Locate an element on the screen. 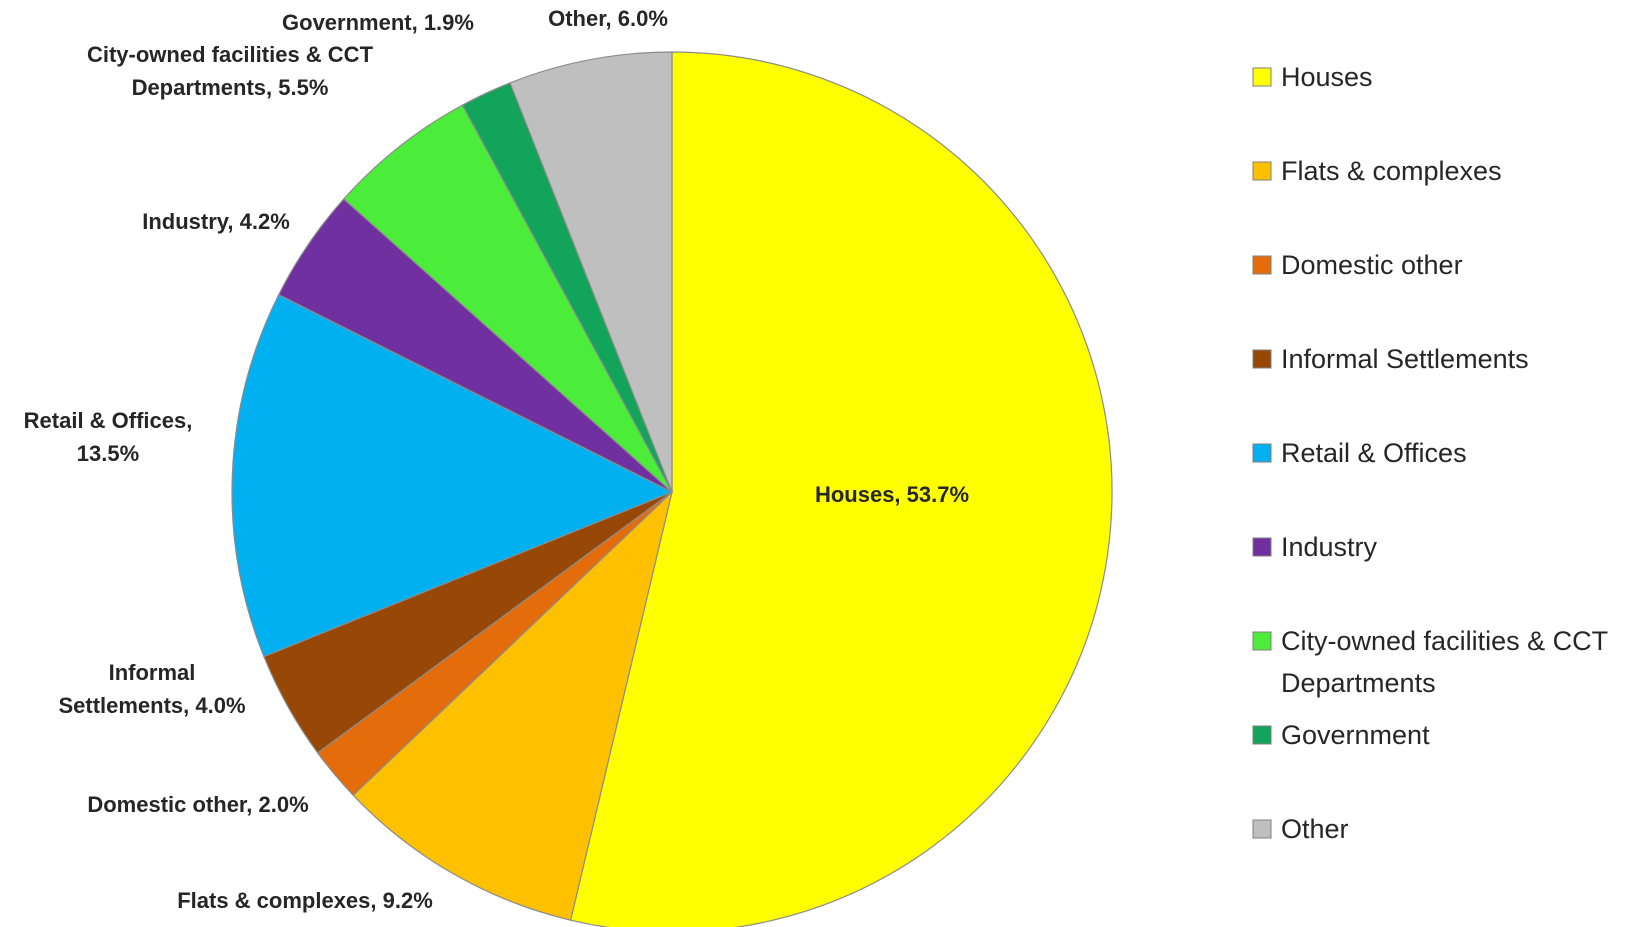 The height and width of the screenshot is (927, 1650). legend-swatch-government is located at coordinates (1262, 735).